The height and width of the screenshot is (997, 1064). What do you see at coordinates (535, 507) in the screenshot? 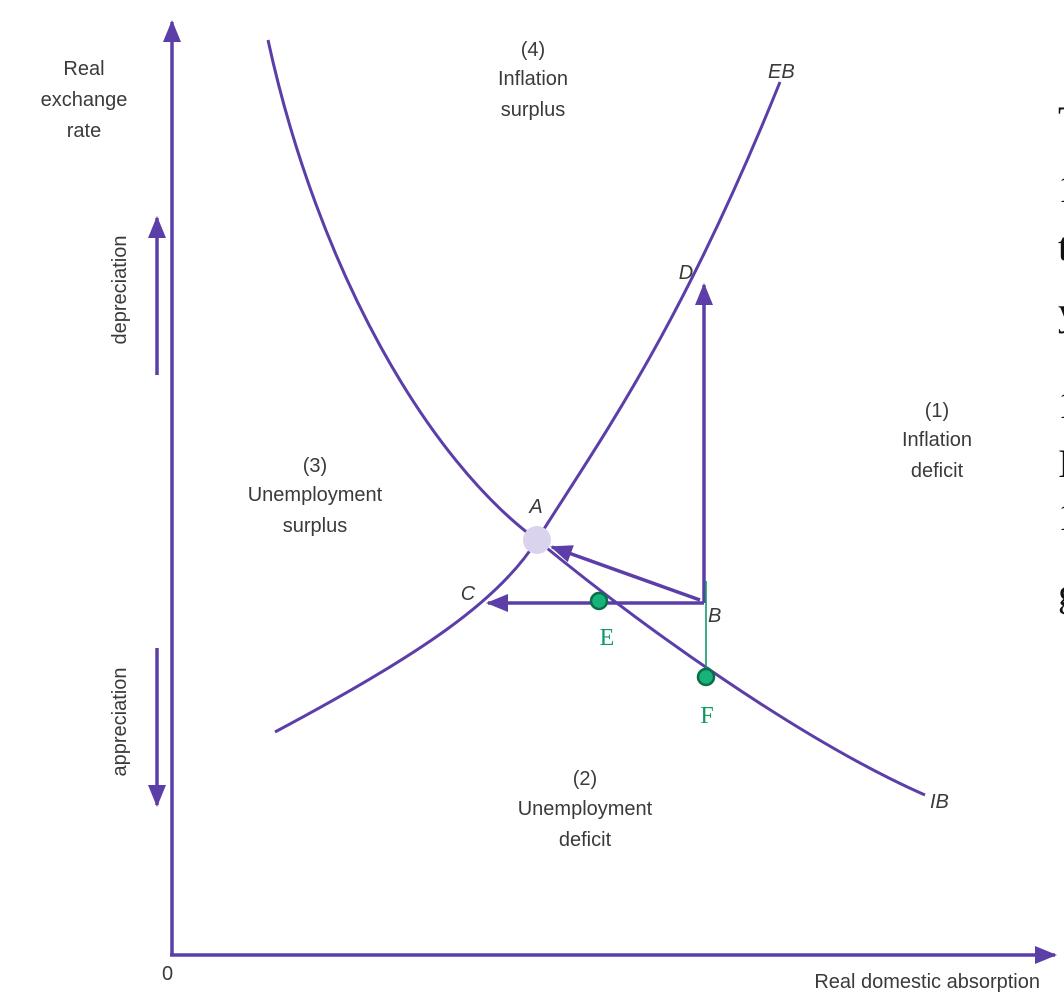
I see `point-a-label: A` at bounding box center [535, 507].